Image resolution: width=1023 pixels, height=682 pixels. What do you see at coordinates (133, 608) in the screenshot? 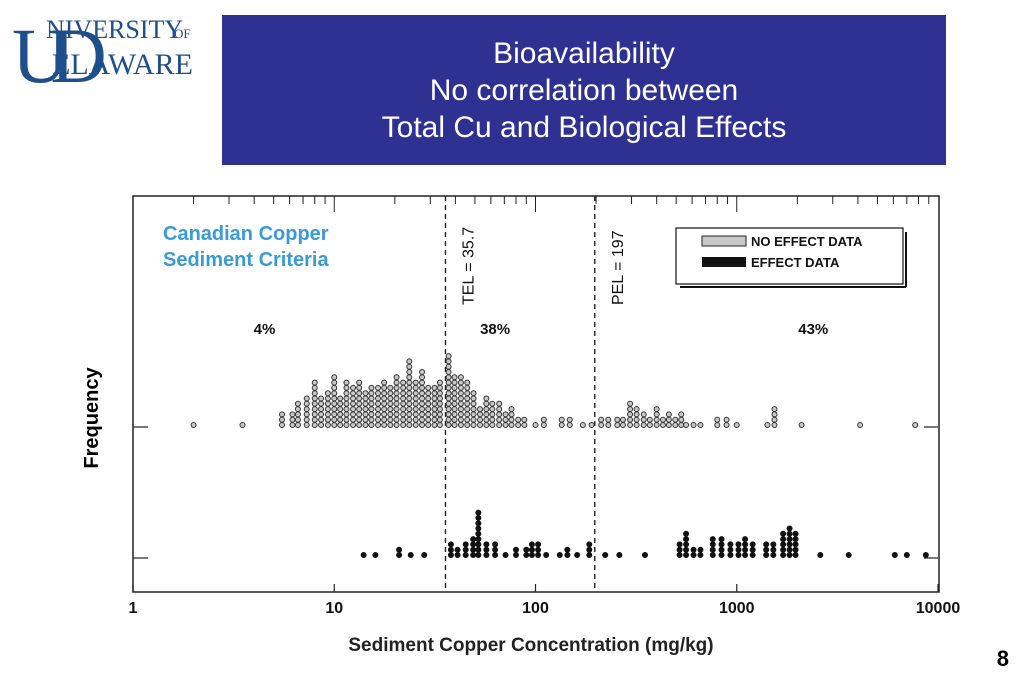
I see `x-tick-label: 1` at bounding box center [133, 608].